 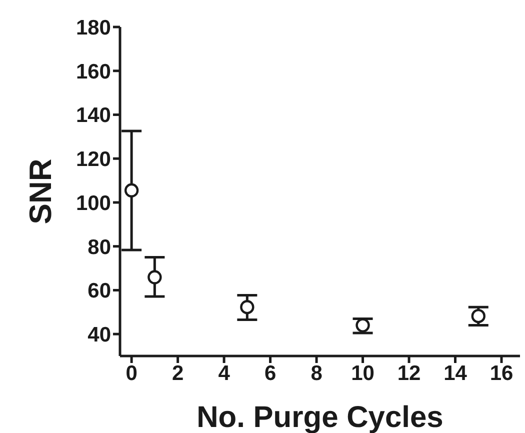 I want to click on y-tick-label: 100, so click(x=93, y=203).